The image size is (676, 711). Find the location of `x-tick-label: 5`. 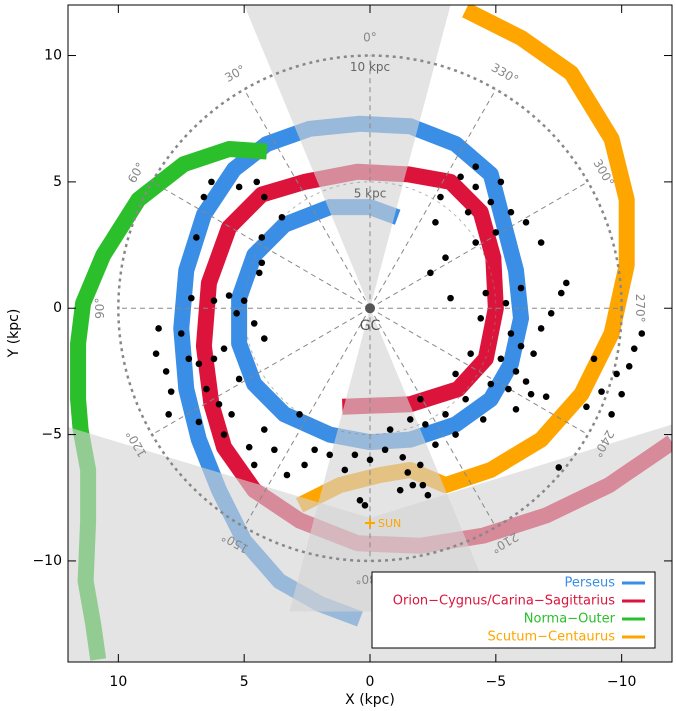

x-tick-label: 5 is located at coordinates (244, 682).